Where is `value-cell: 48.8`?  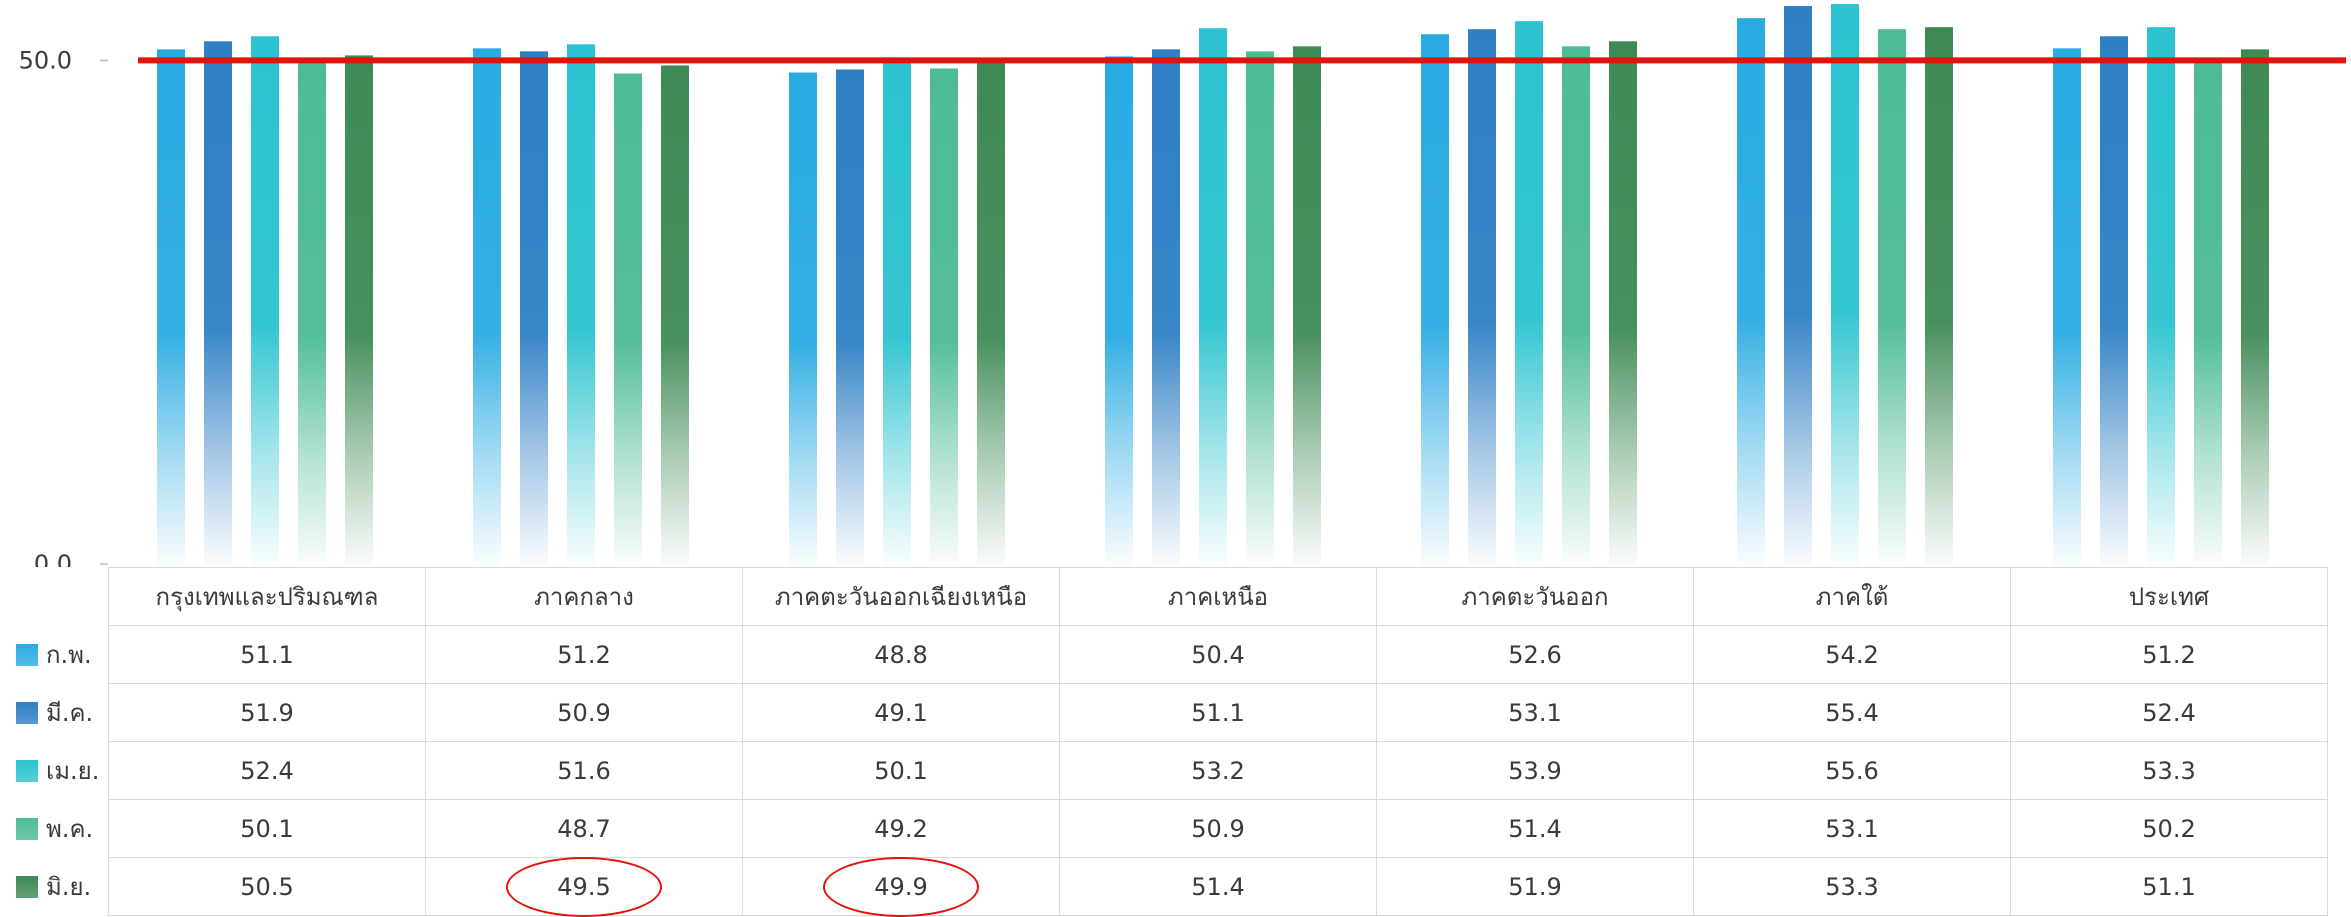 value-cell: 48.8 is located at coordinates (901, 654).